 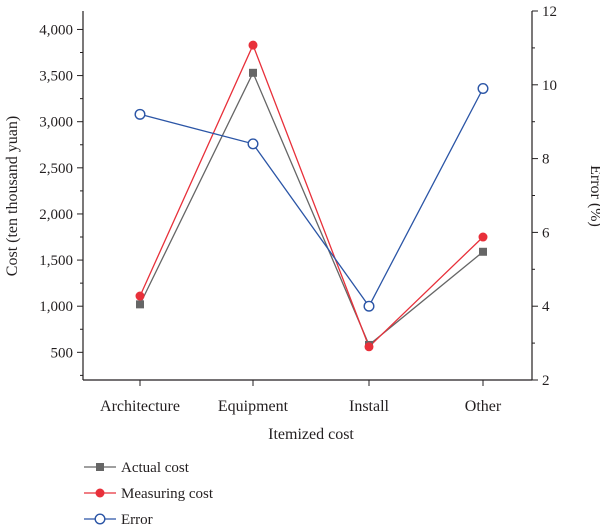 What do you see at coordinates (56, 307) in the screenshot?
I see `left-tick-label: 1,000` at bounding box center [56, 307].